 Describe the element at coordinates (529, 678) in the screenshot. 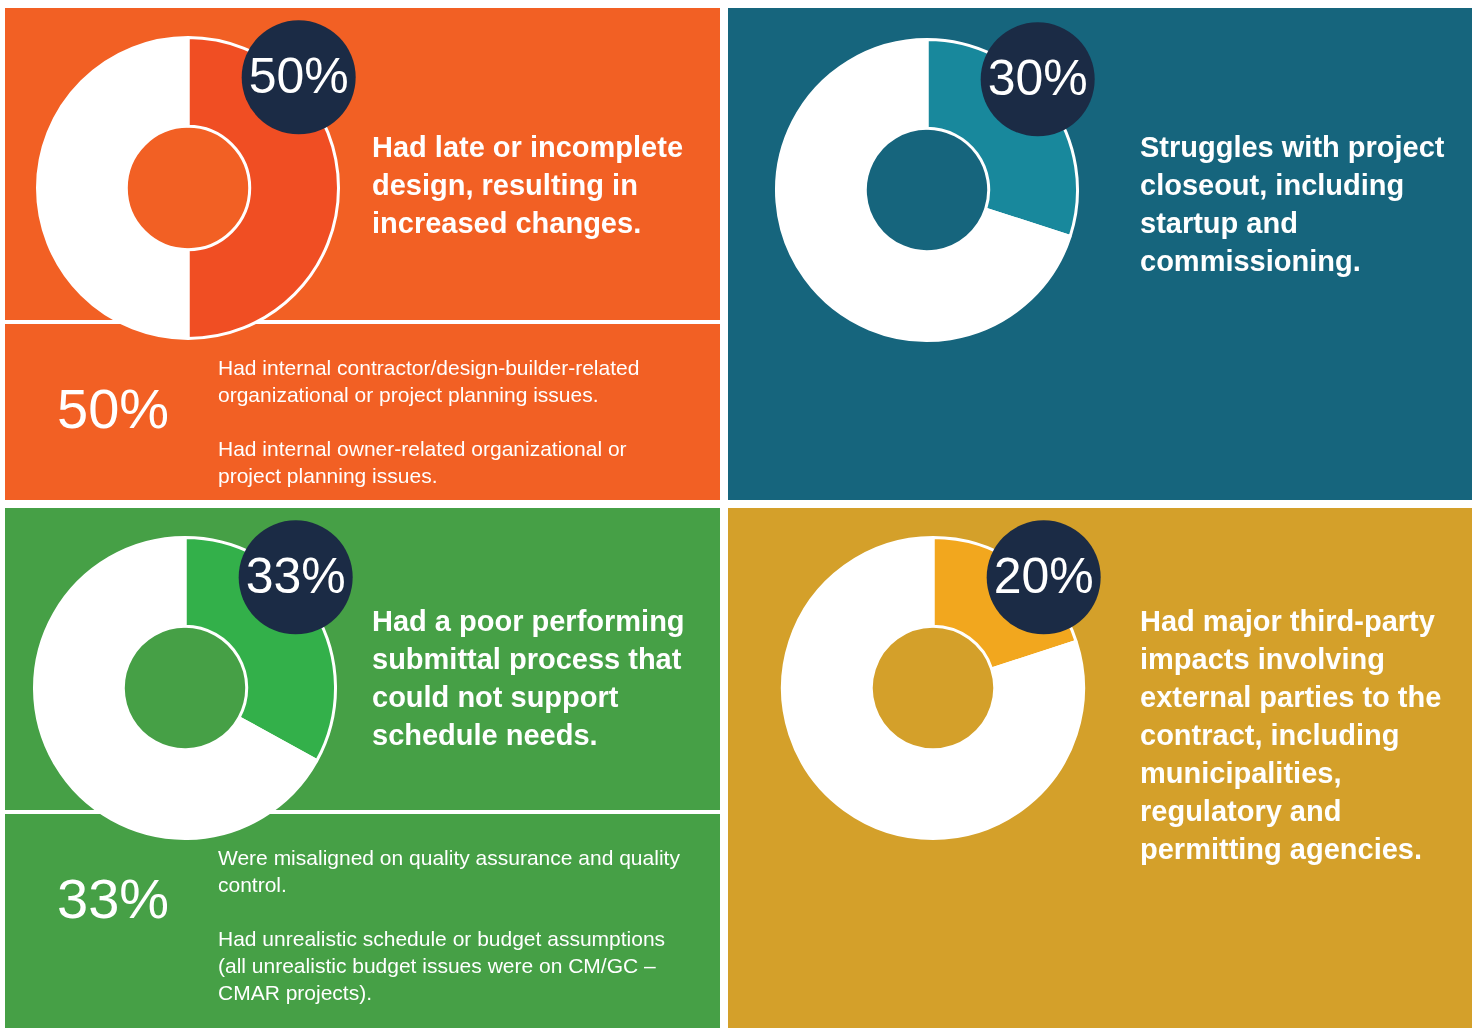

I see `text: Had a poor performing submittal process that could not support schedule needs.` at that location.